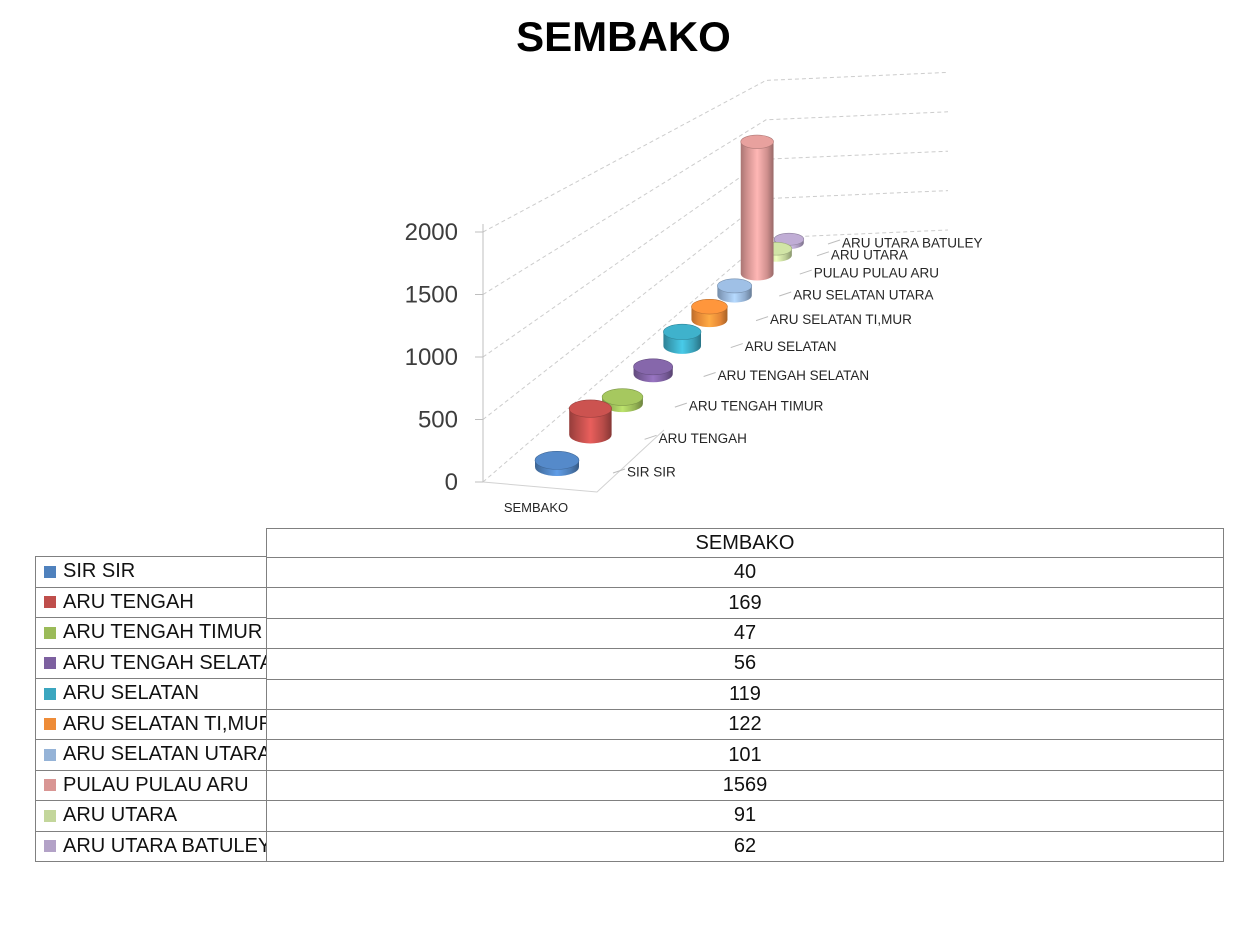 The width and height of the screenshot is (1247, 945). Describe the element at coordinates (745, 816) in the screenshot. I see `table-value-cell: 91` at that location.